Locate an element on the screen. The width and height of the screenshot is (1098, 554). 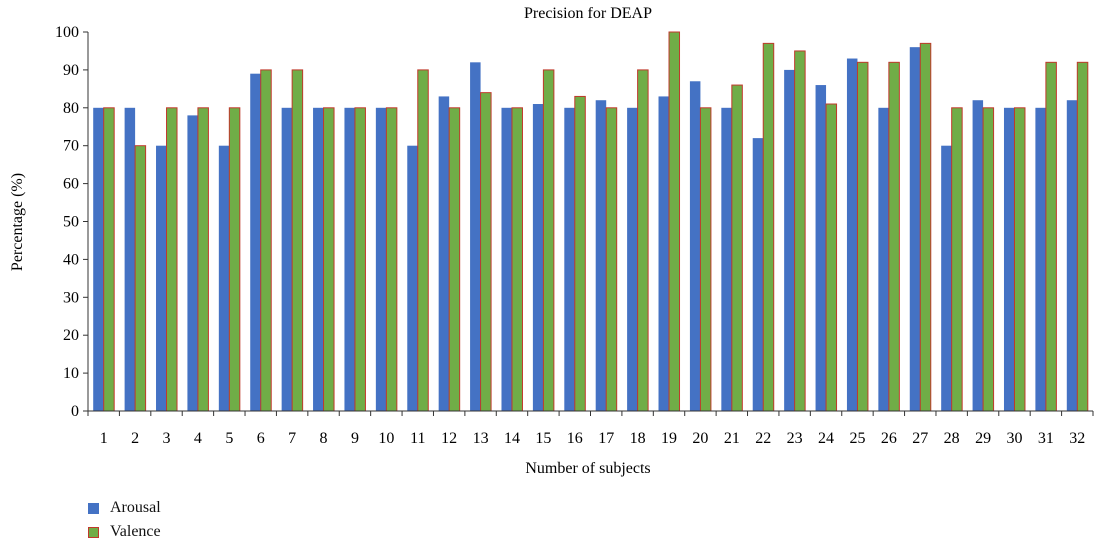
y-tick-label-100: 100 is located at coordinates (67, 32).